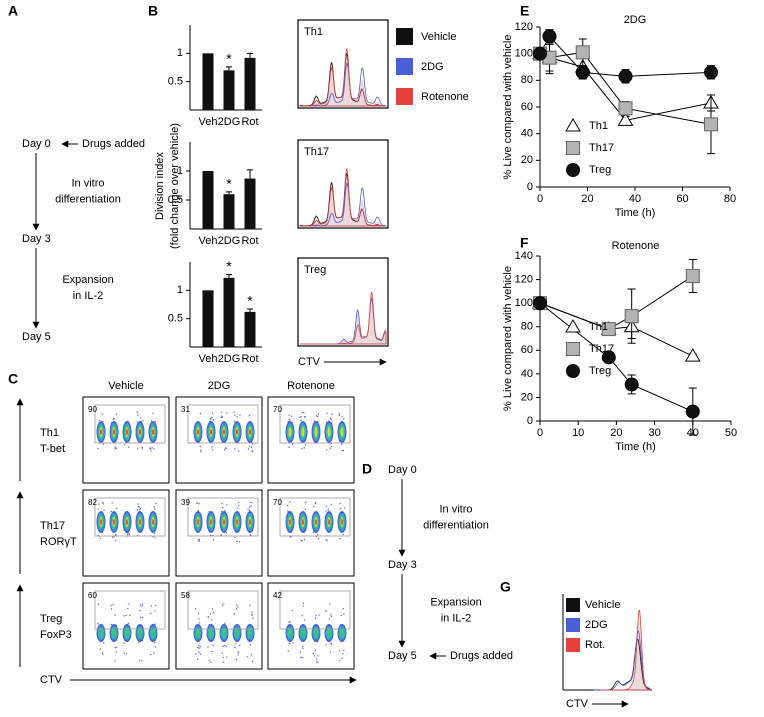 This screenshot has width=764, height=717. Describe the element at coordinates (598, 327) in the screenshot. I see `legend-label: Th1` at that location.